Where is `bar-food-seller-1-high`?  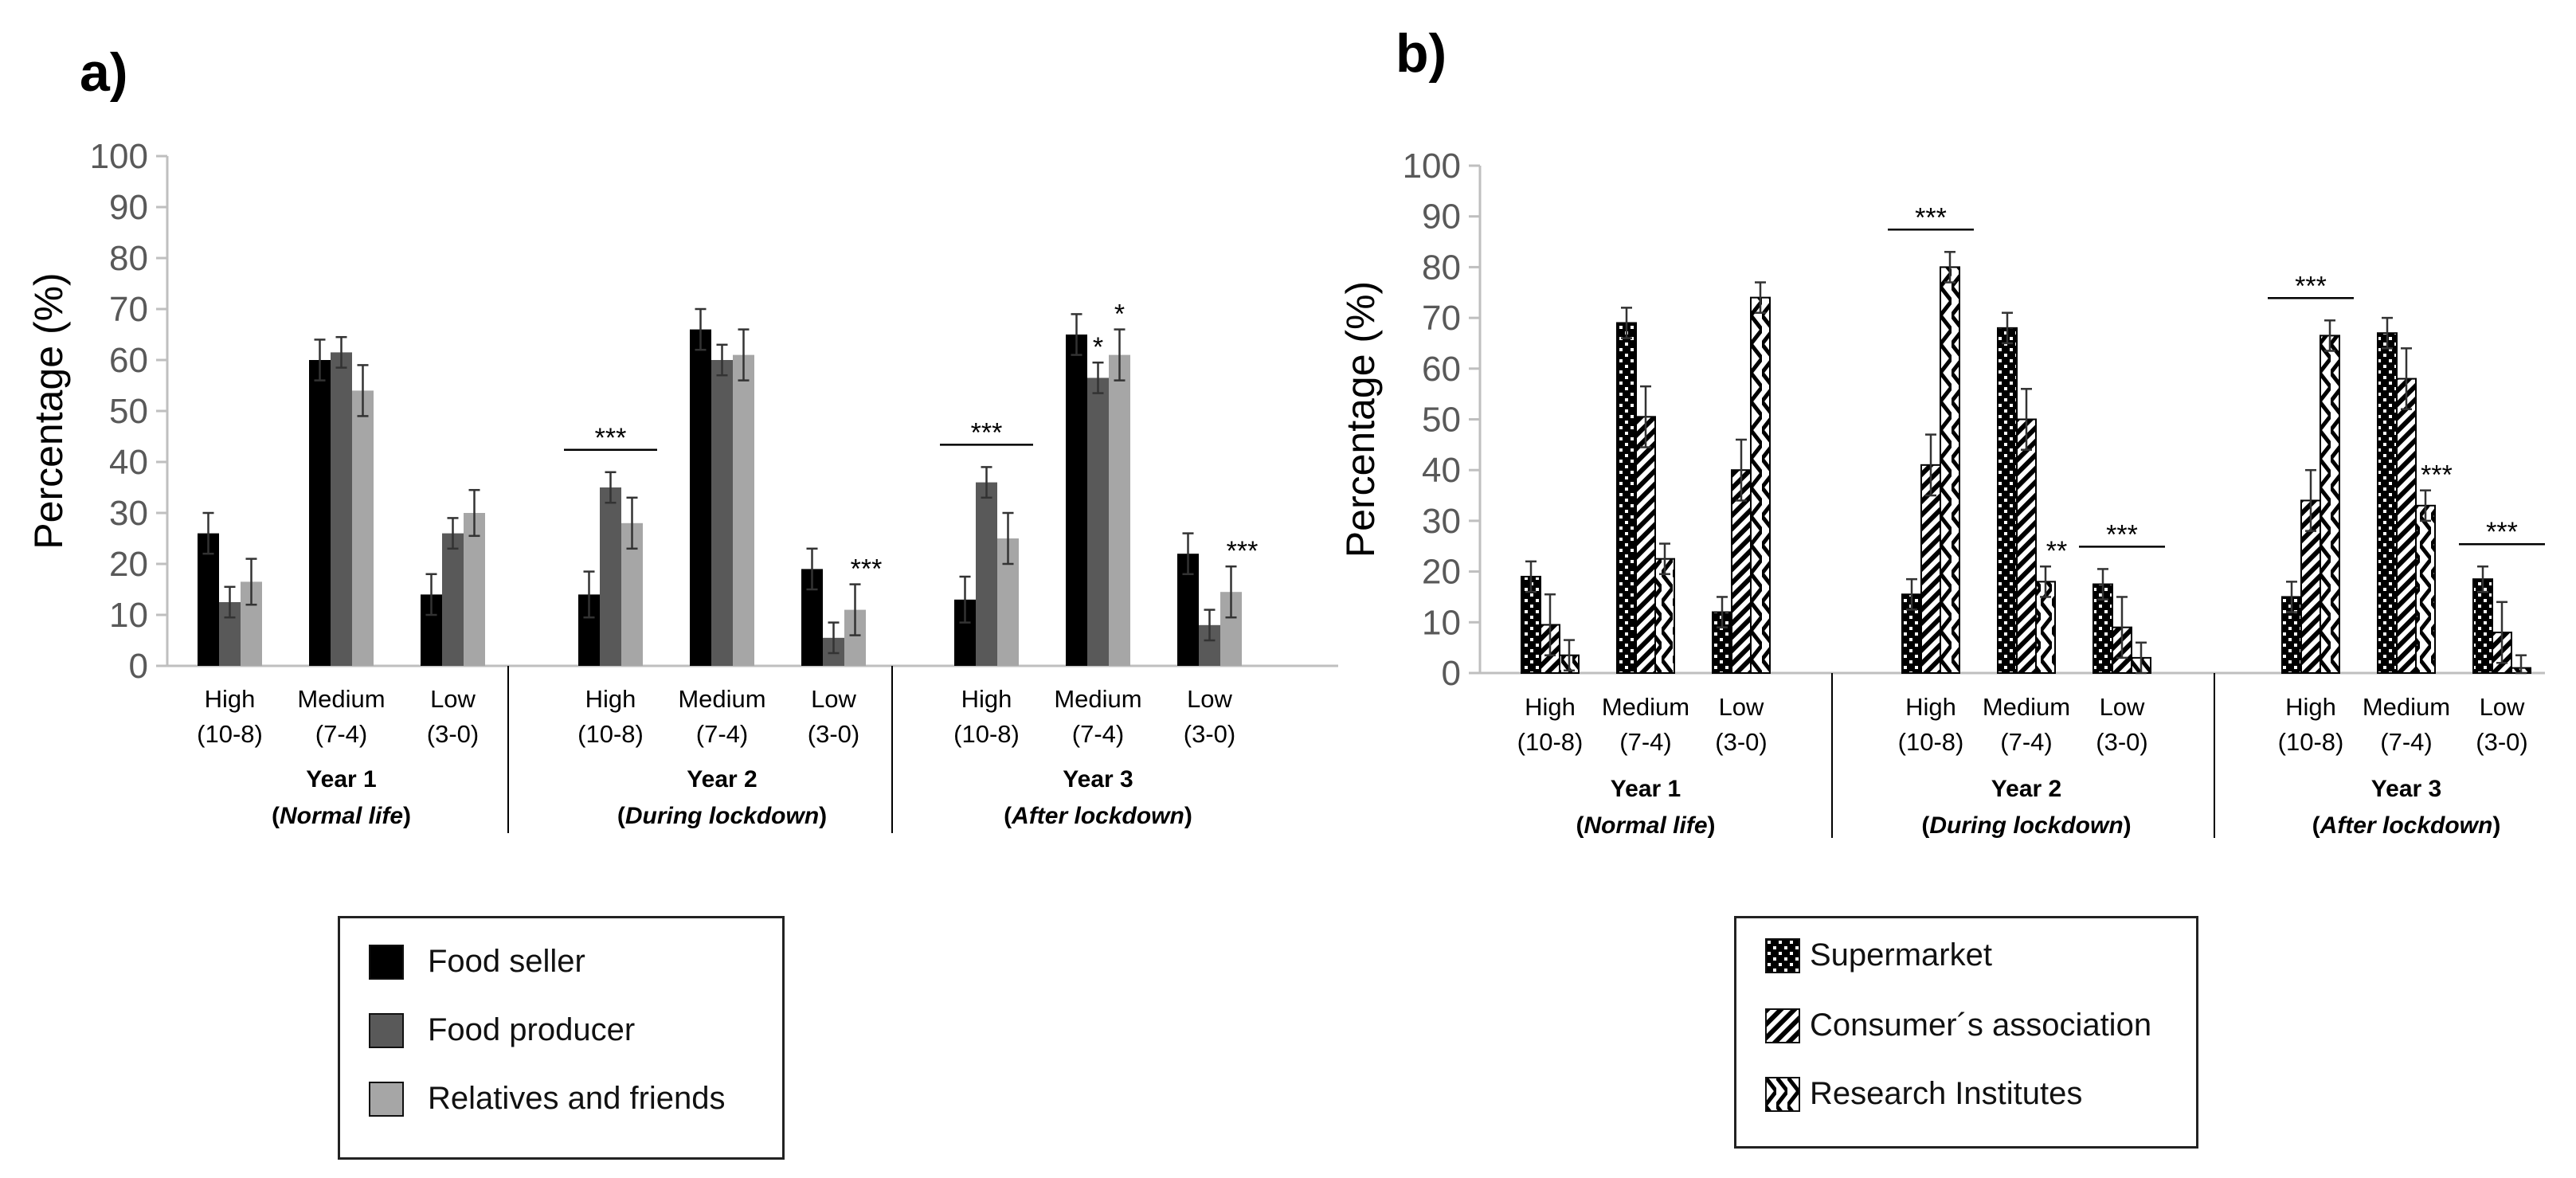 bar-food-seller-1-high is located at coordinates (208, 599).